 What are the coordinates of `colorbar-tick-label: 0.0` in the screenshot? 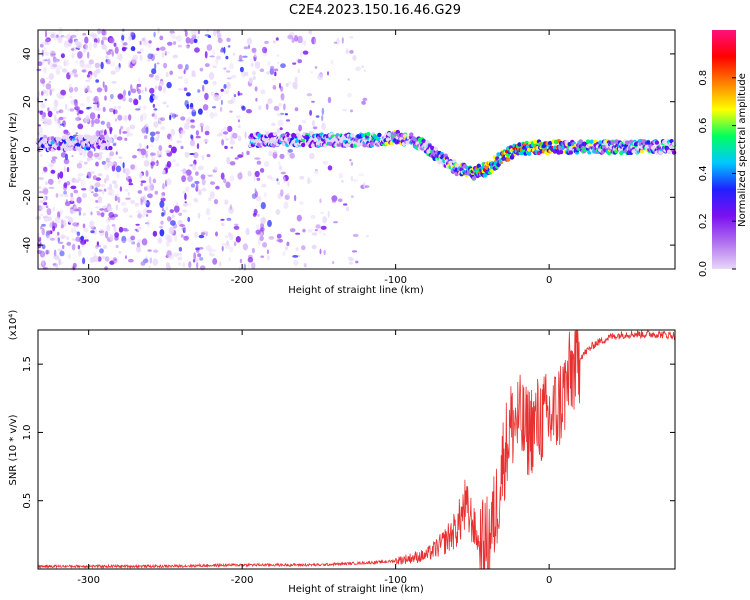 It's located at (703, 269).